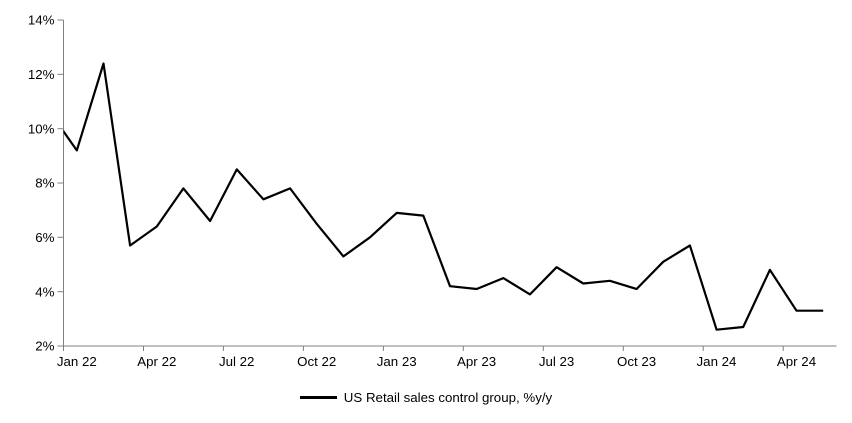  I want to click on x-axis-tick-label: Apr 24, so click(796, 361).